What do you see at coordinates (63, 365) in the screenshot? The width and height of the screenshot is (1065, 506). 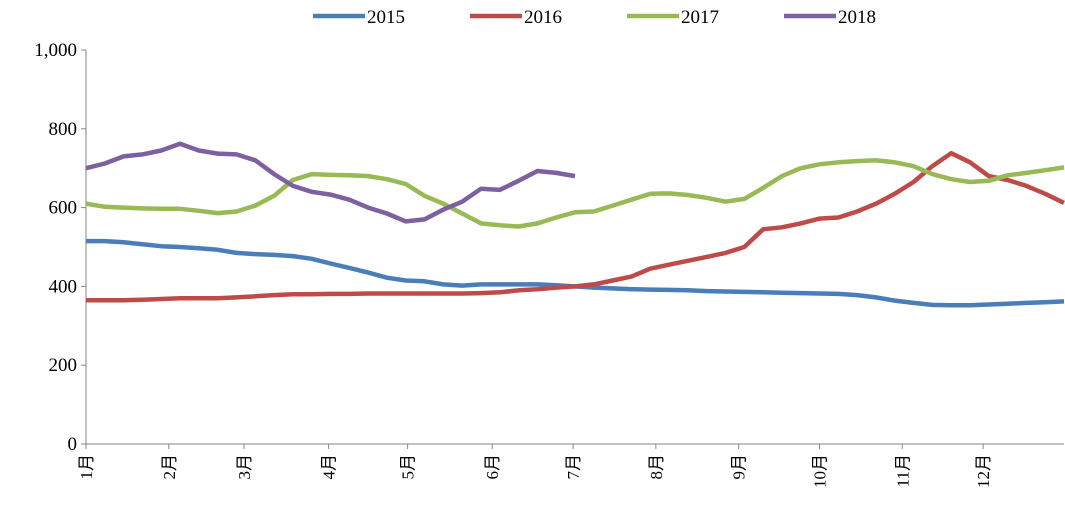 I see `y-tick-label: 200` at bounding box center [63, 365].